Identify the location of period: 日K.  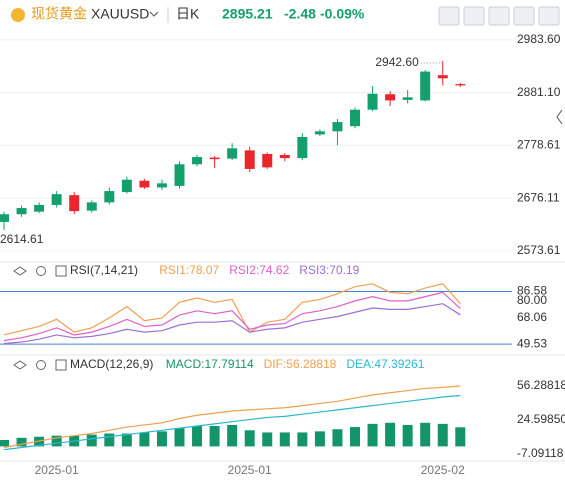
(188, 14).